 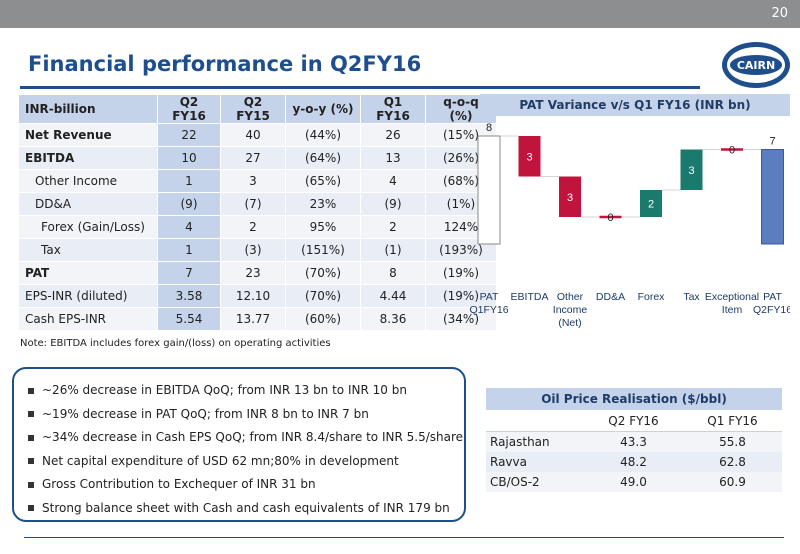 I want to click on oil-table-title: Oil Price Realisation ($/bbl), so click(x=634, y=399).